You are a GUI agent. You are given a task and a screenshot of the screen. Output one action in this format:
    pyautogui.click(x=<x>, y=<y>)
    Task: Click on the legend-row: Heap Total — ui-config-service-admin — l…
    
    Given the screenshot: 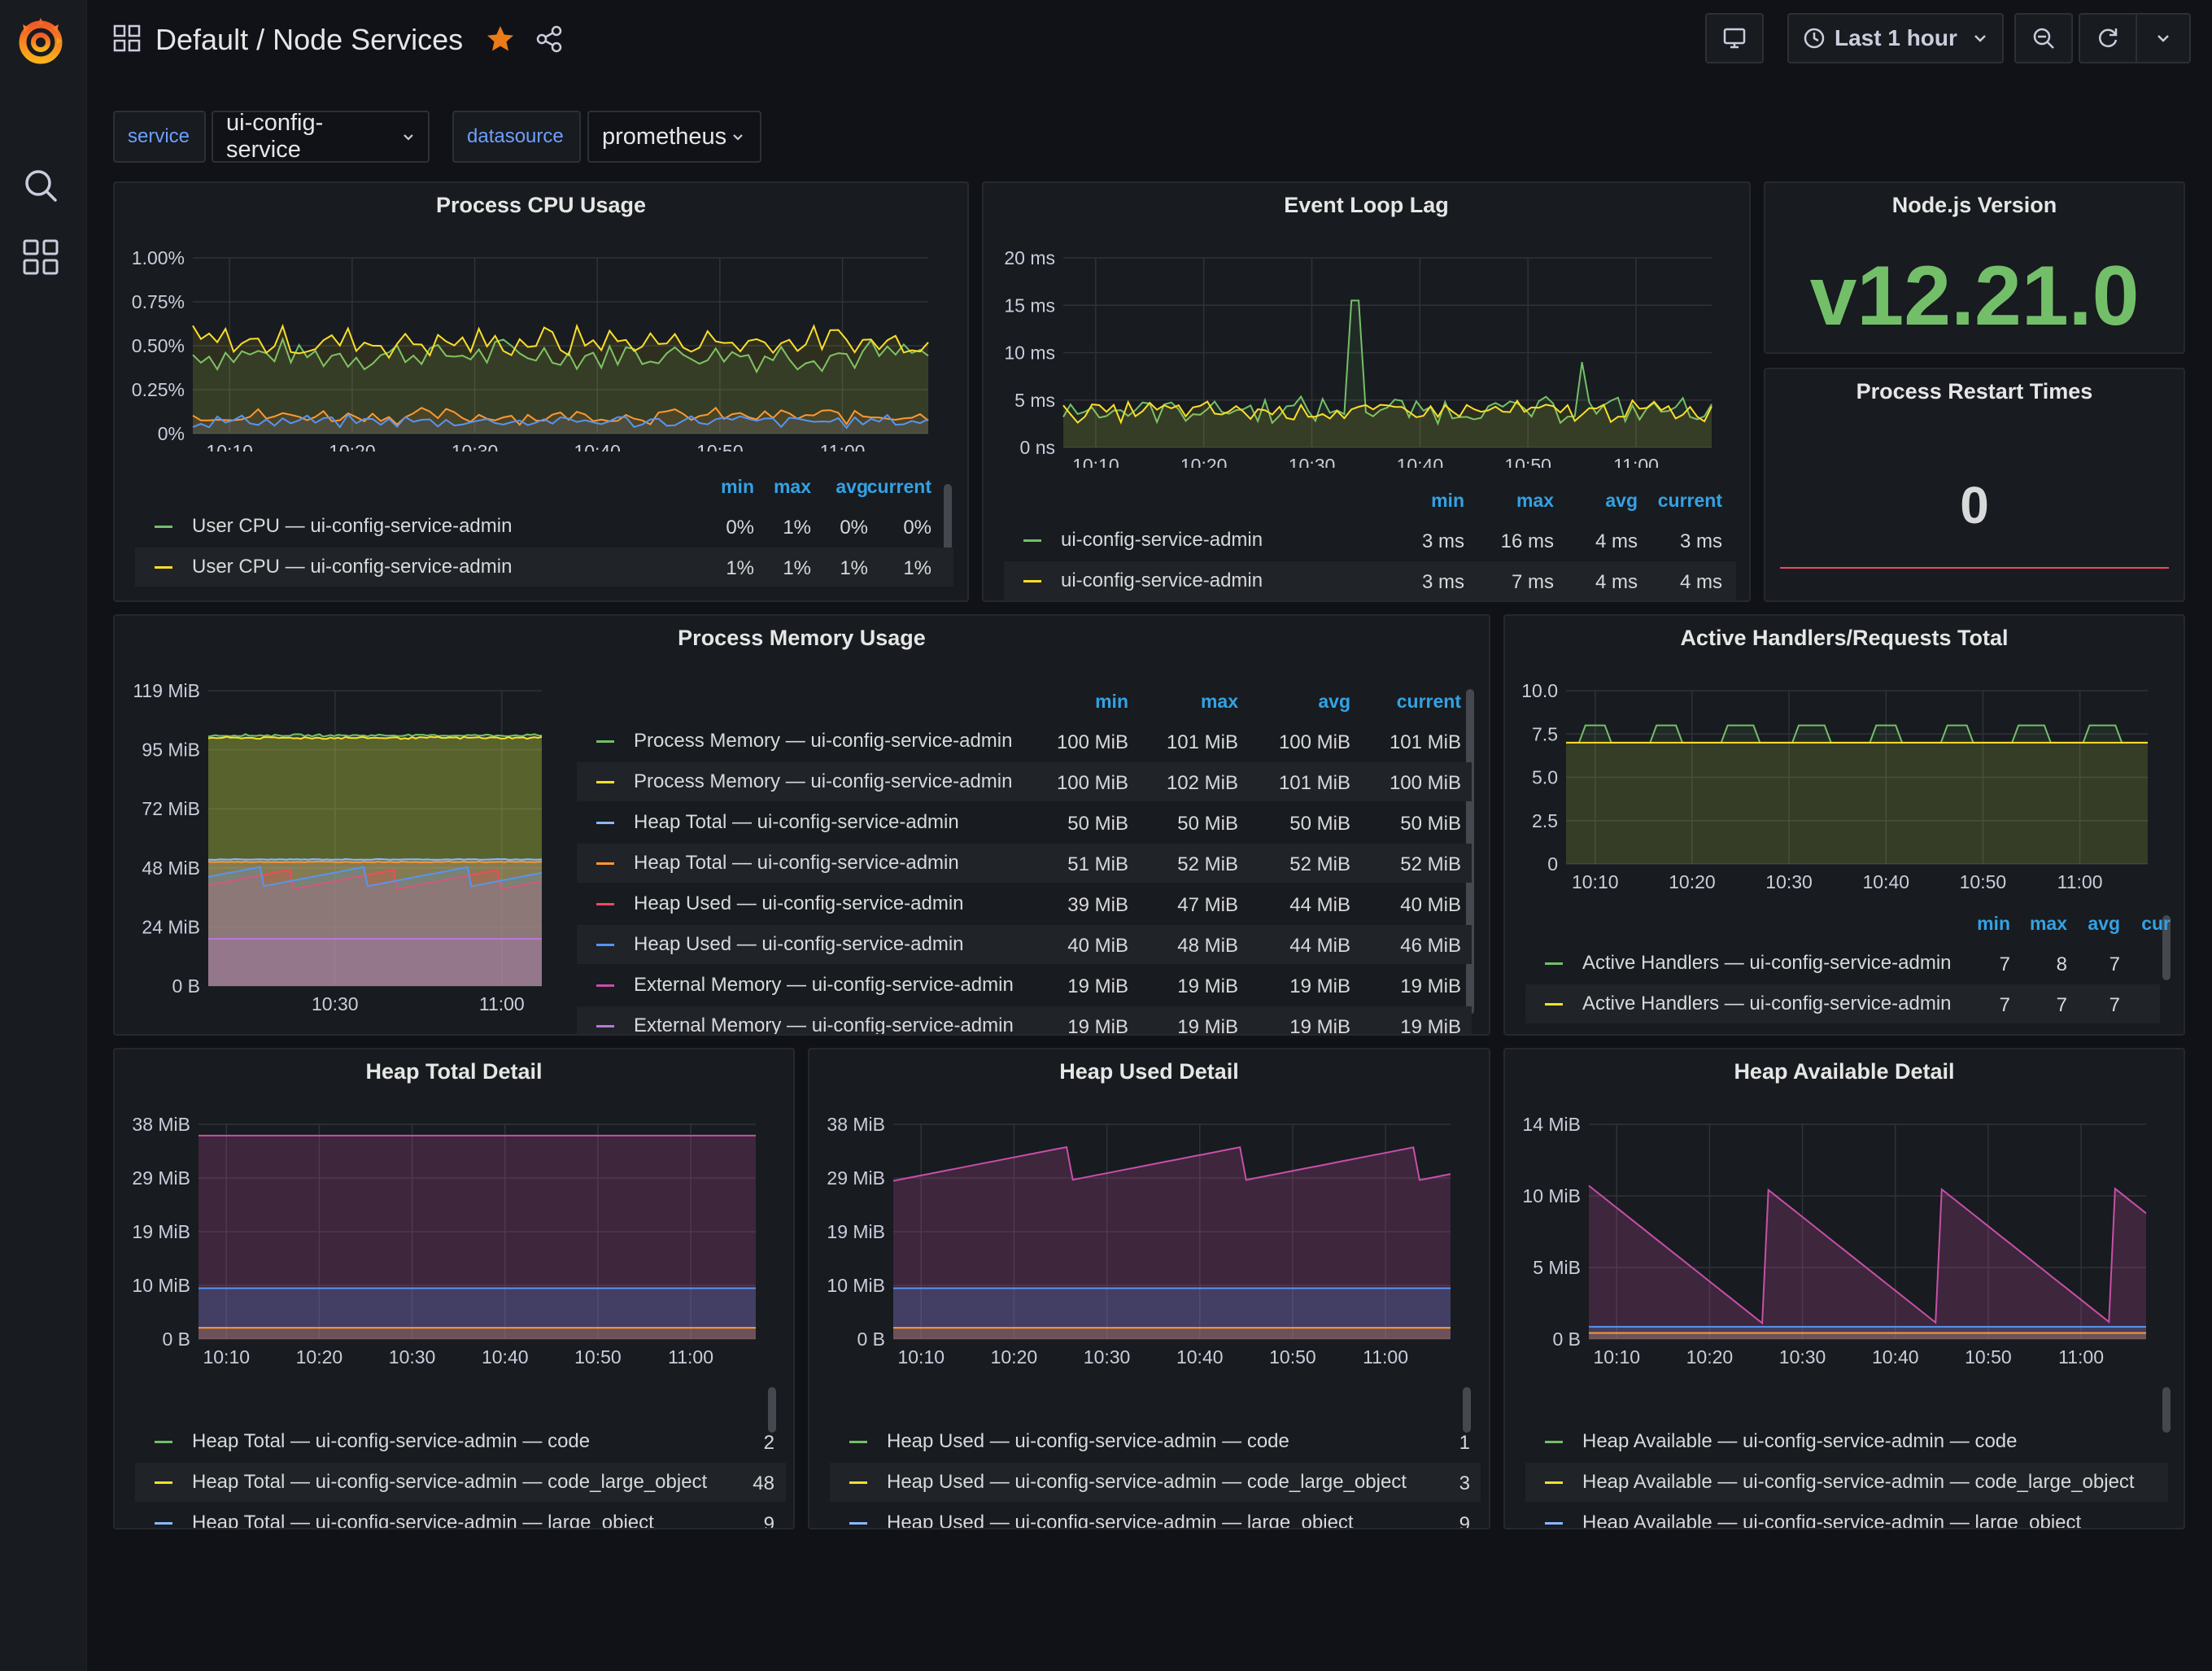 What is the action you would take?
    pyautogui.click(x=460, y=1515)
    